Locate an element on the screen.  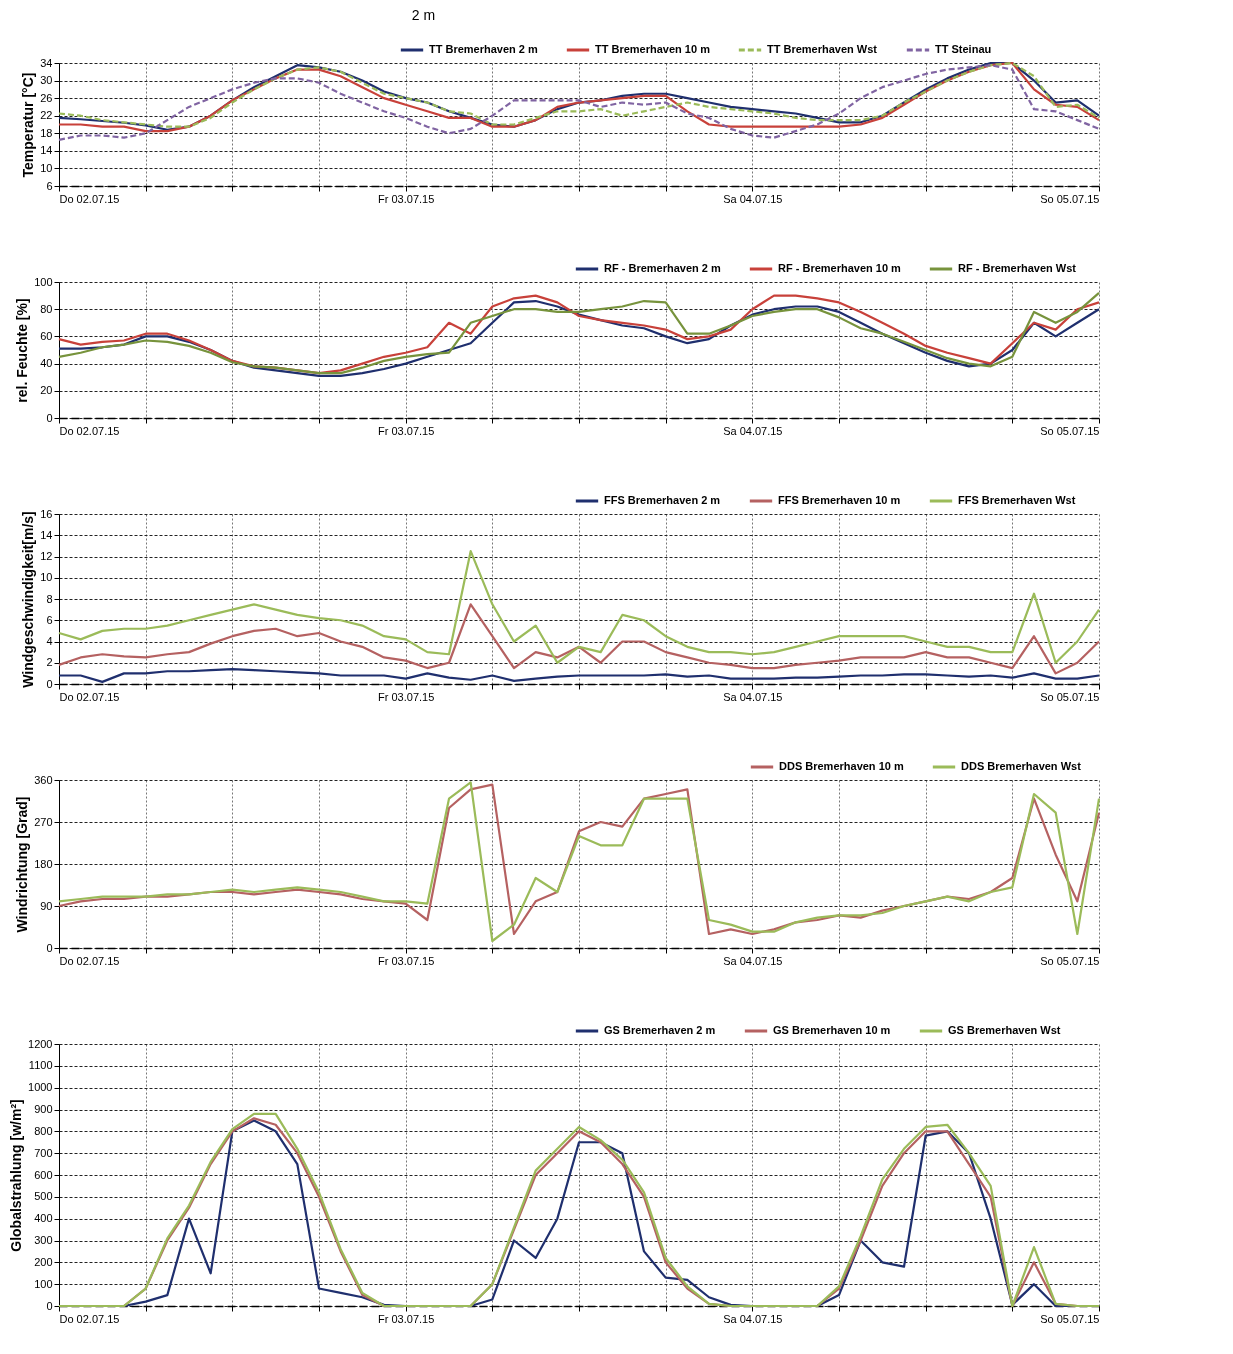
y-tick-label: 30 is located at coordinates (46, 80).